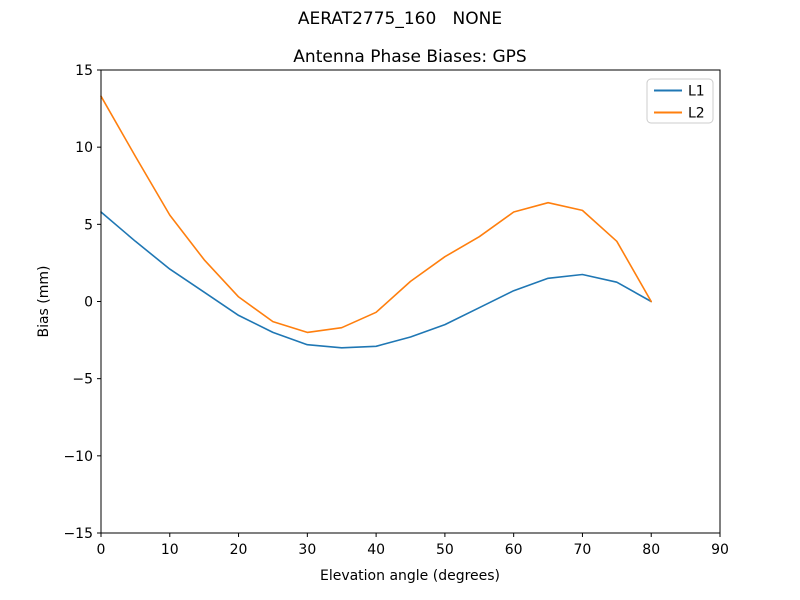  I want to click on y-tick-label: 5, so click(88, 225).